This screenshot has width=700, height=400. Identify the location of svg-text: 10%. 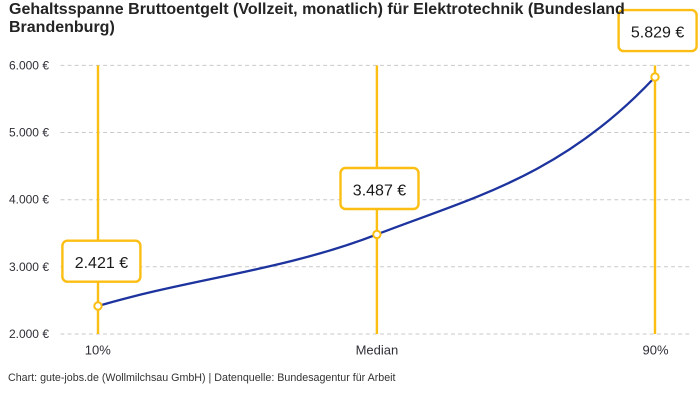
(98, 350).